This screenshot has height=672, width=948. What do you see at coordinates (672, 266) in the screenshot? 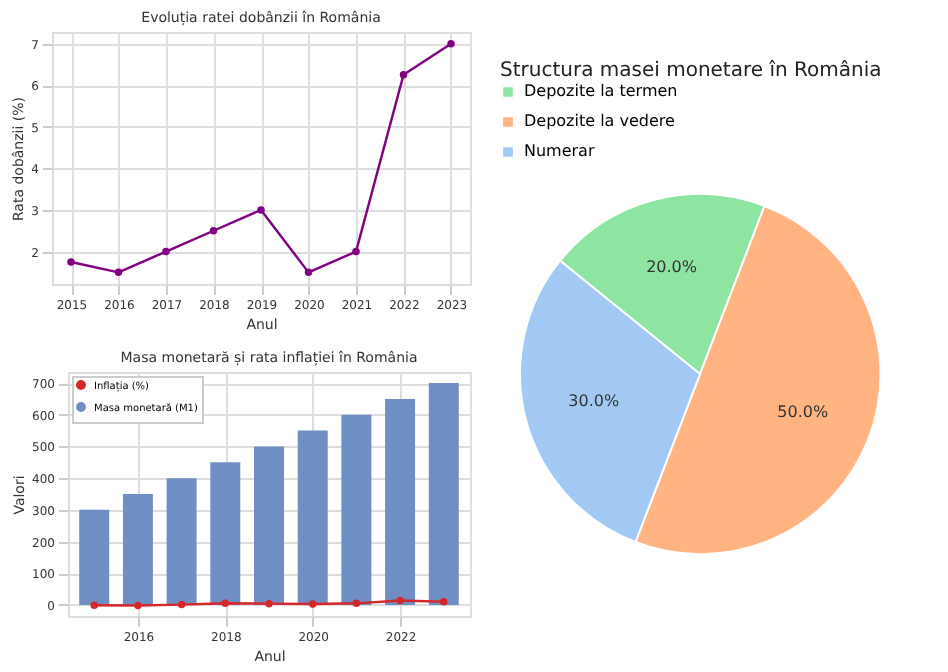
I see `data-label: 20.0%` at bounding box center [672, 266].